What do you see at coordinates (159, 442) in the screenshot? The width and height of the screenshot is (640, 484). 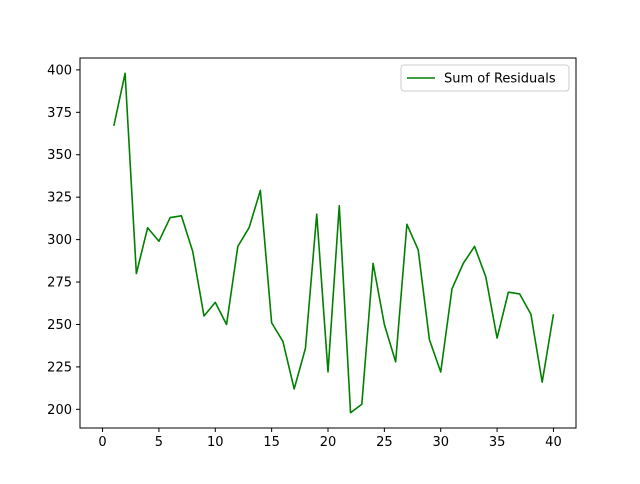 I see `x-tick-label: 5` at bounding box center [159, 442].